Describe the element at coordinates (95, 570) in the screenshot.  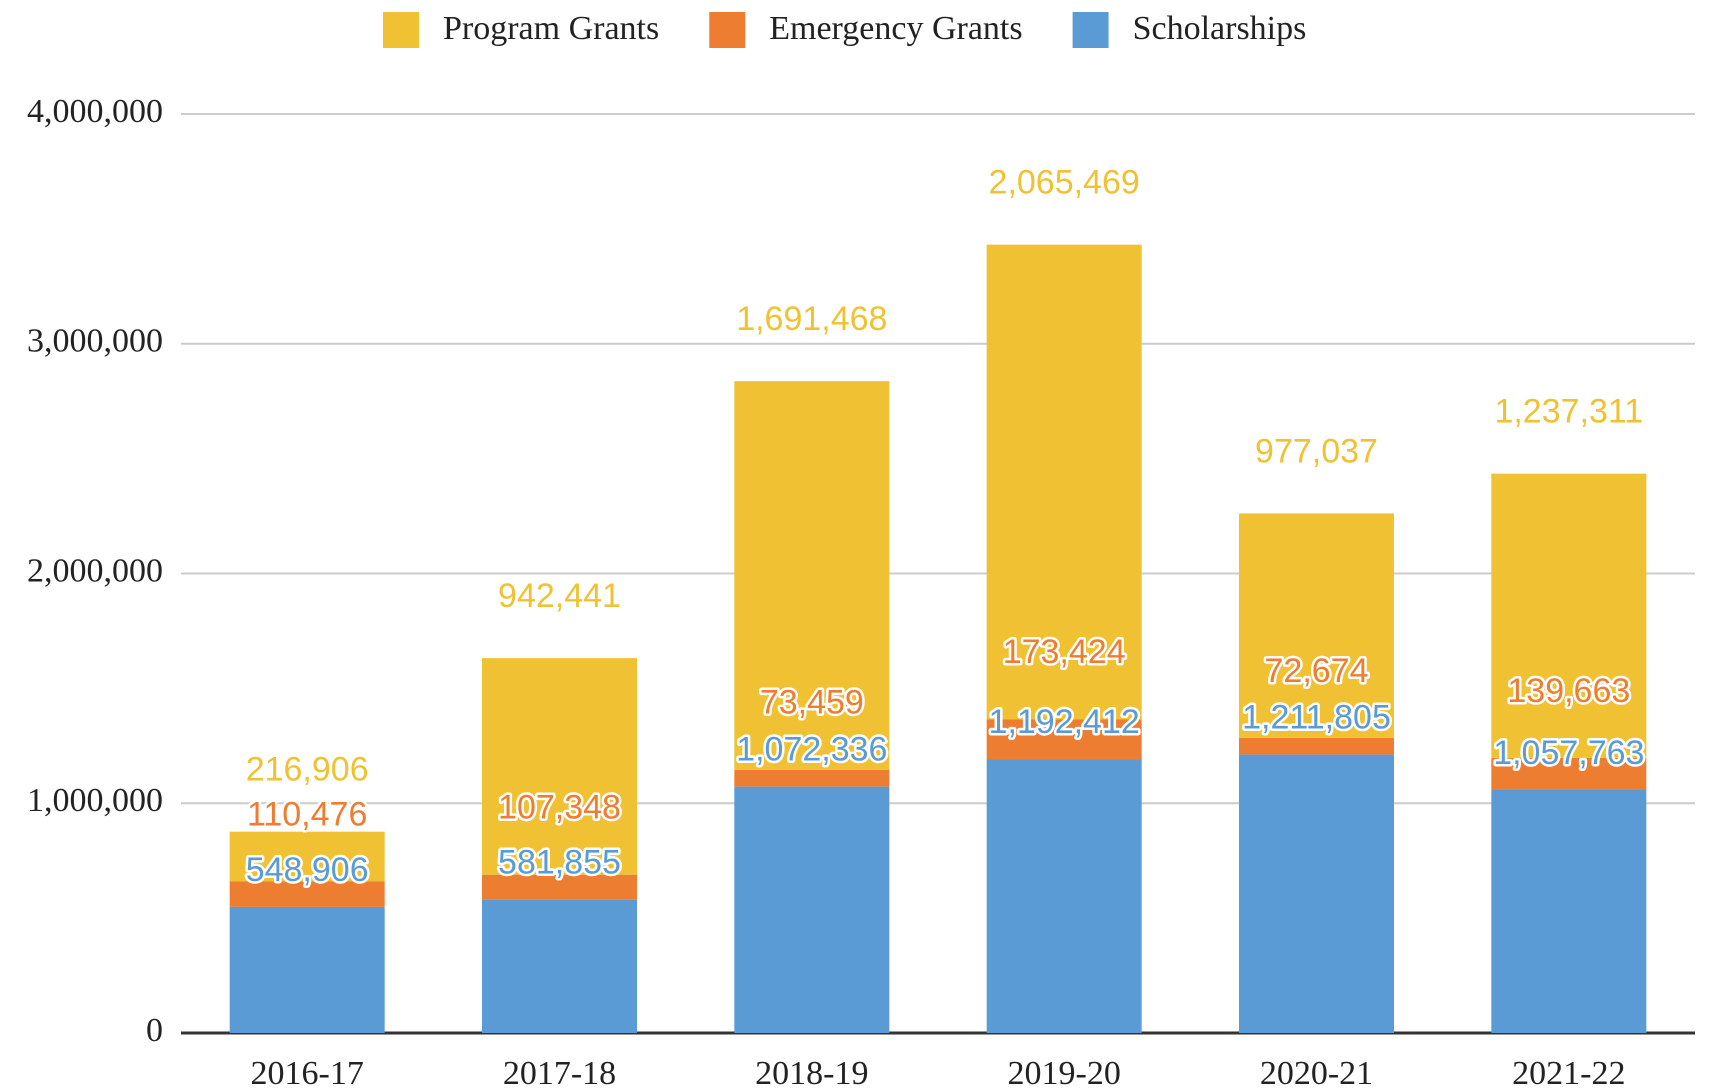
I see `y-tick-label: 2,000,000` at that location.